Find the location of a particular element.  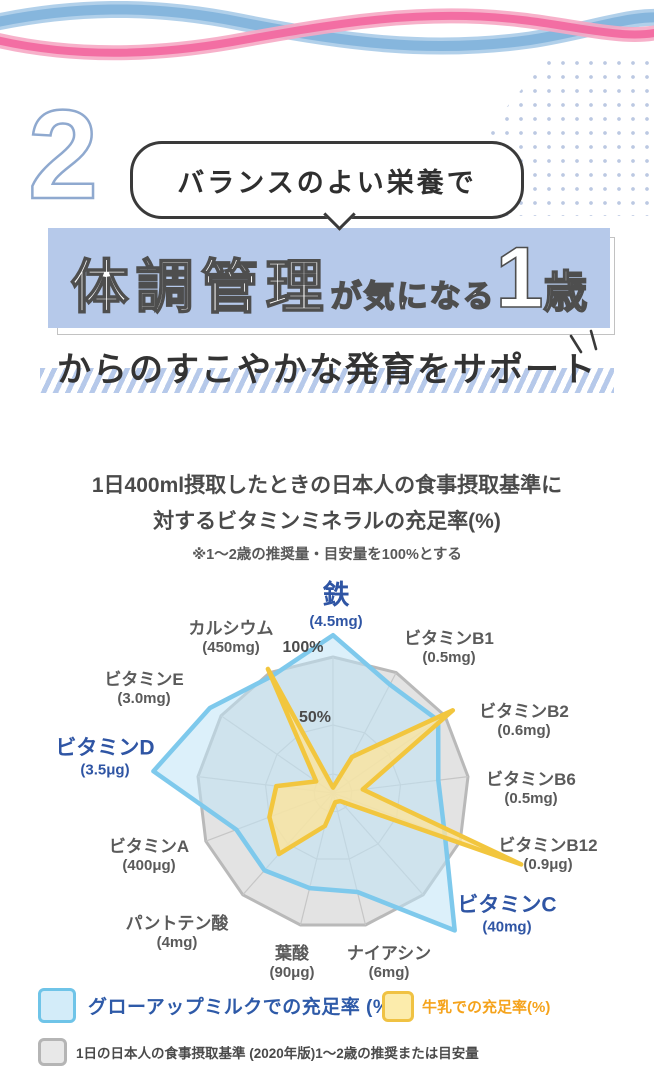

chart-note: ※1〜2歳の推奨量・目安量を100%とする is located at coordinates (327, 555).